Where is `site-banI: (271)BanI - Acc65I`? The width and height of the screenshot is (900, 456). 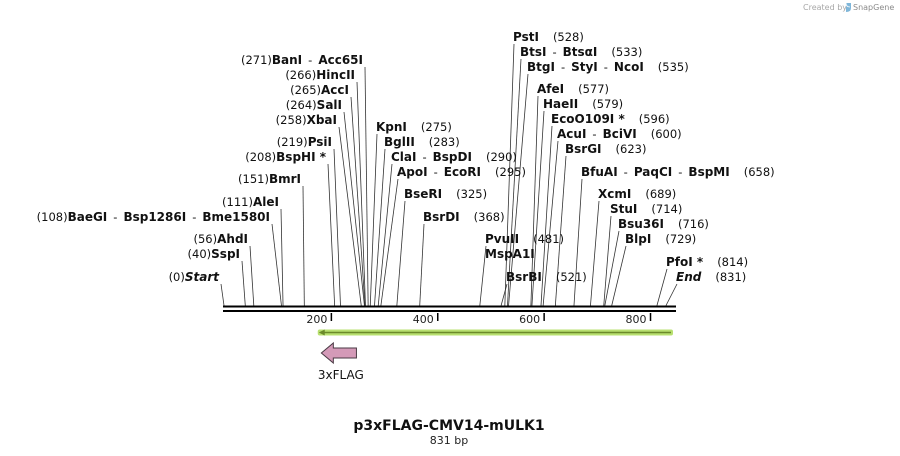 site-banI: (271)BanI - Acc65I is located at coordinates (302, 60).